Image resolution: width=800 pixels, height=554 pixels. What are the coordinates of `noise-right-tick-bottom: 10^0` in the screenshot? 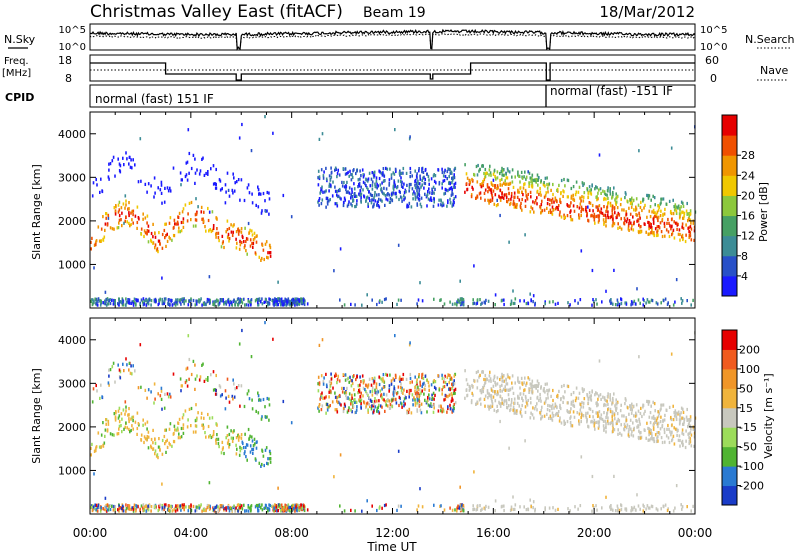 It's located at (713, 47).